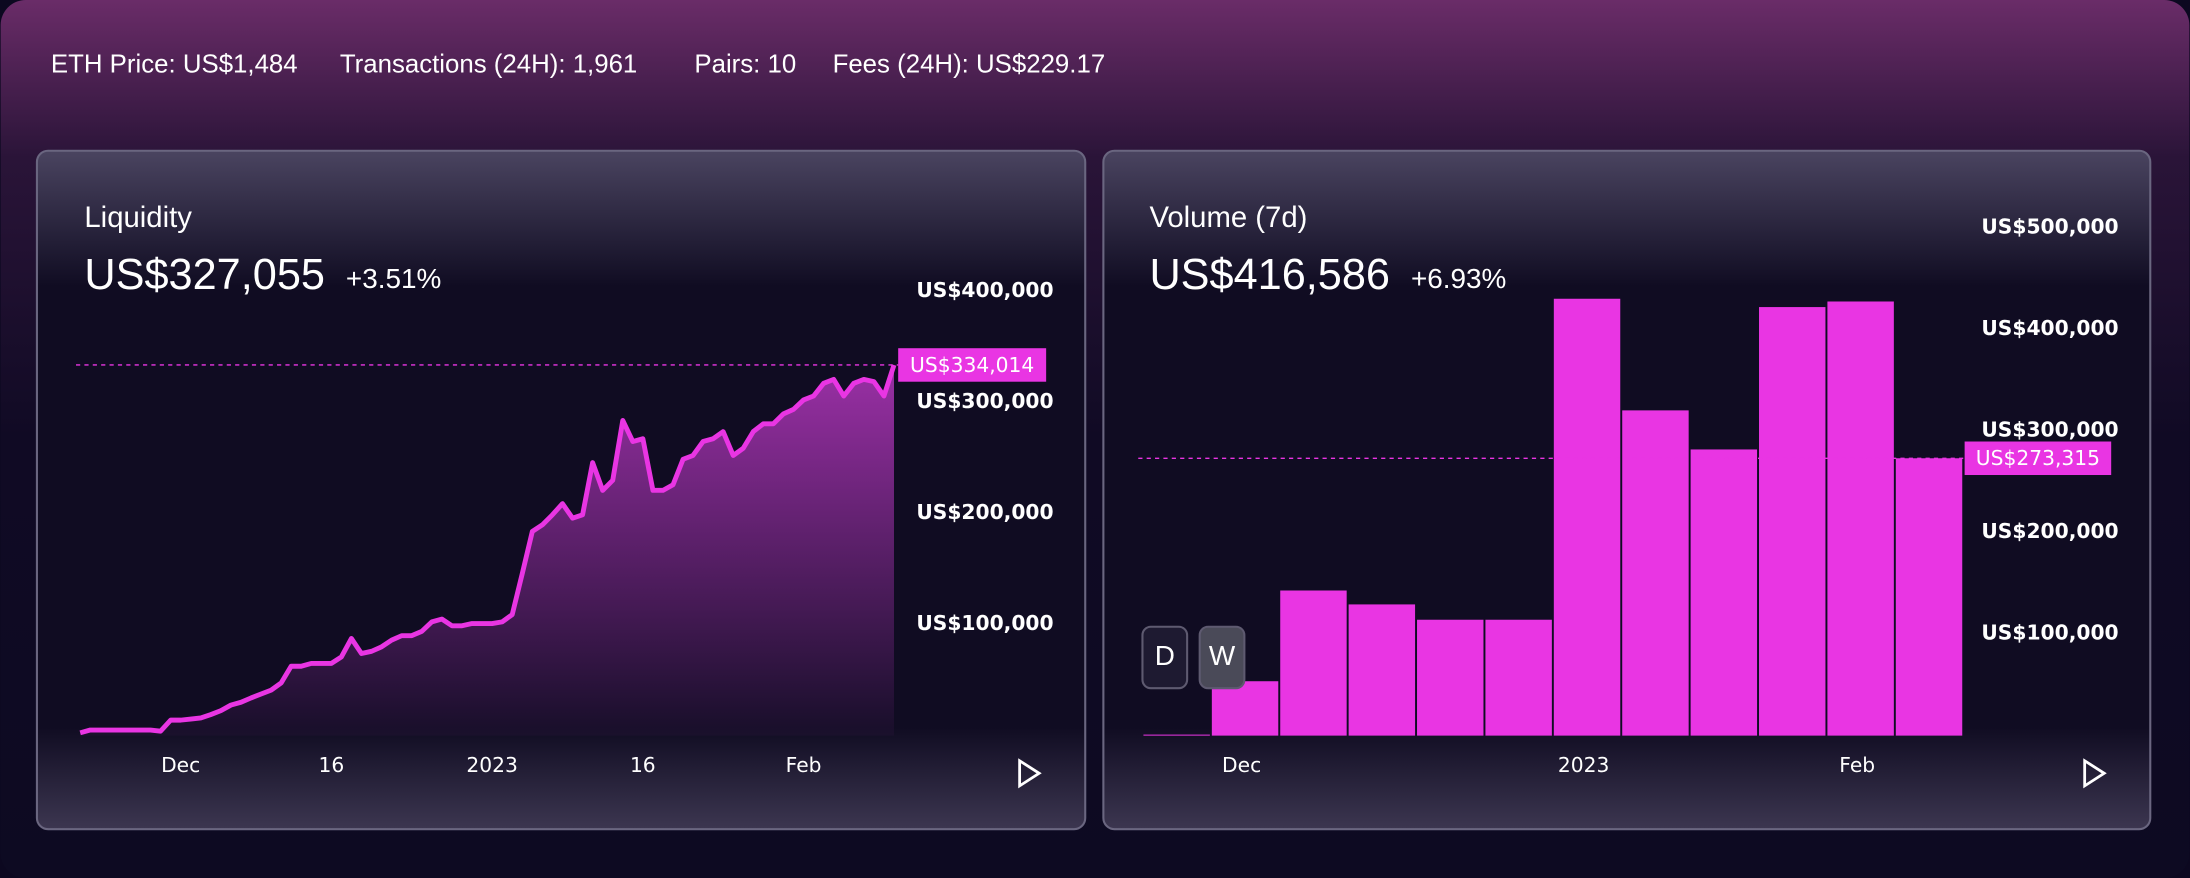 The image size is (2190, 878). What do you see at coordinates (969, 64) in the screenshot?
I see `header-stat: Fees (24H): US$229.17` at bounding box center [969, 64].